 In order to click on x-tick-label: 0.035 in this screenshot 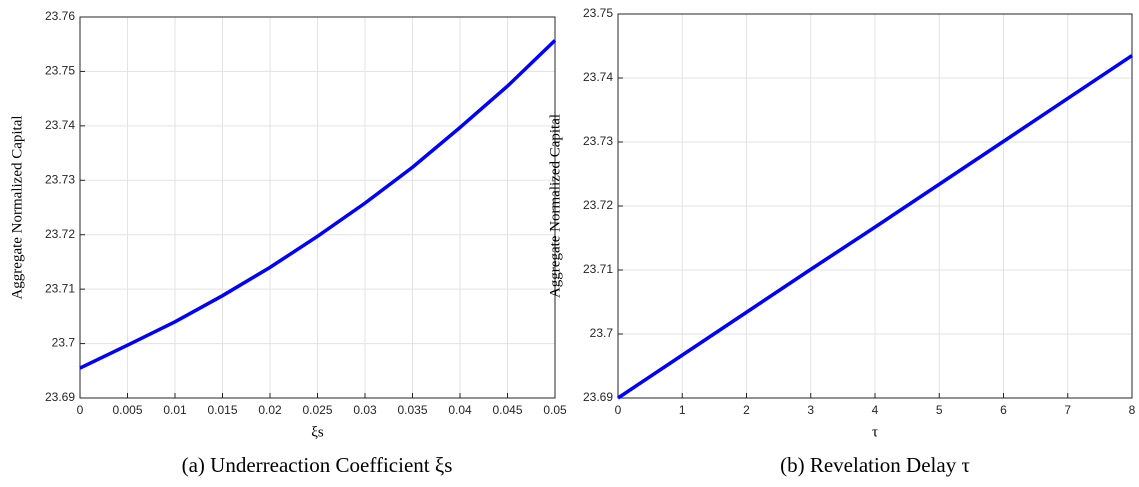, I will do `click(412, 410)`.